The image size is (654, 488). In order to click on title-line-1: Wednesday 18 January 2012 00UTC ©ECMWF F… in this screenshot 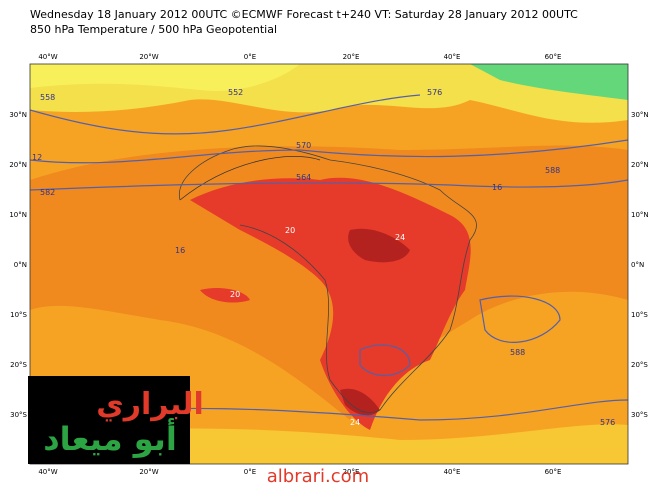, I will do `click(304, 14)`.